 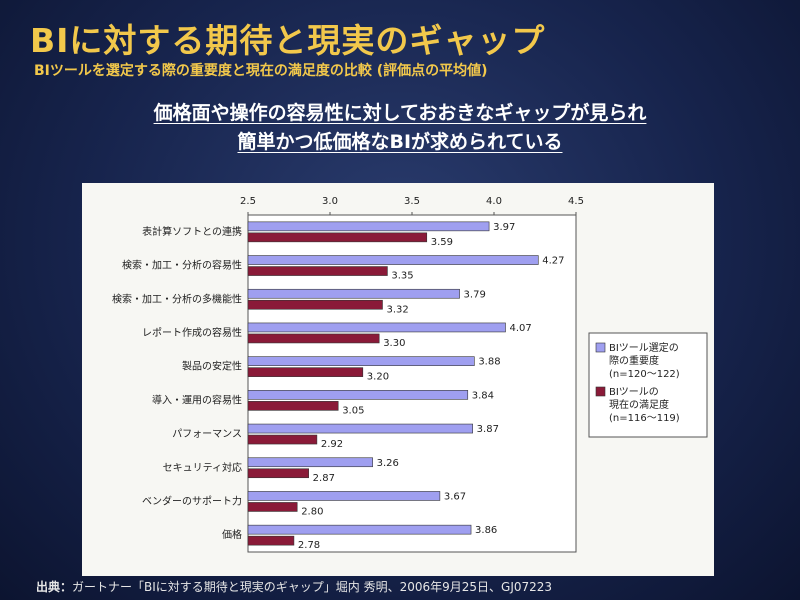 I want to click on data-label-satisfaction: 3.32, so click(x=397, y=309).